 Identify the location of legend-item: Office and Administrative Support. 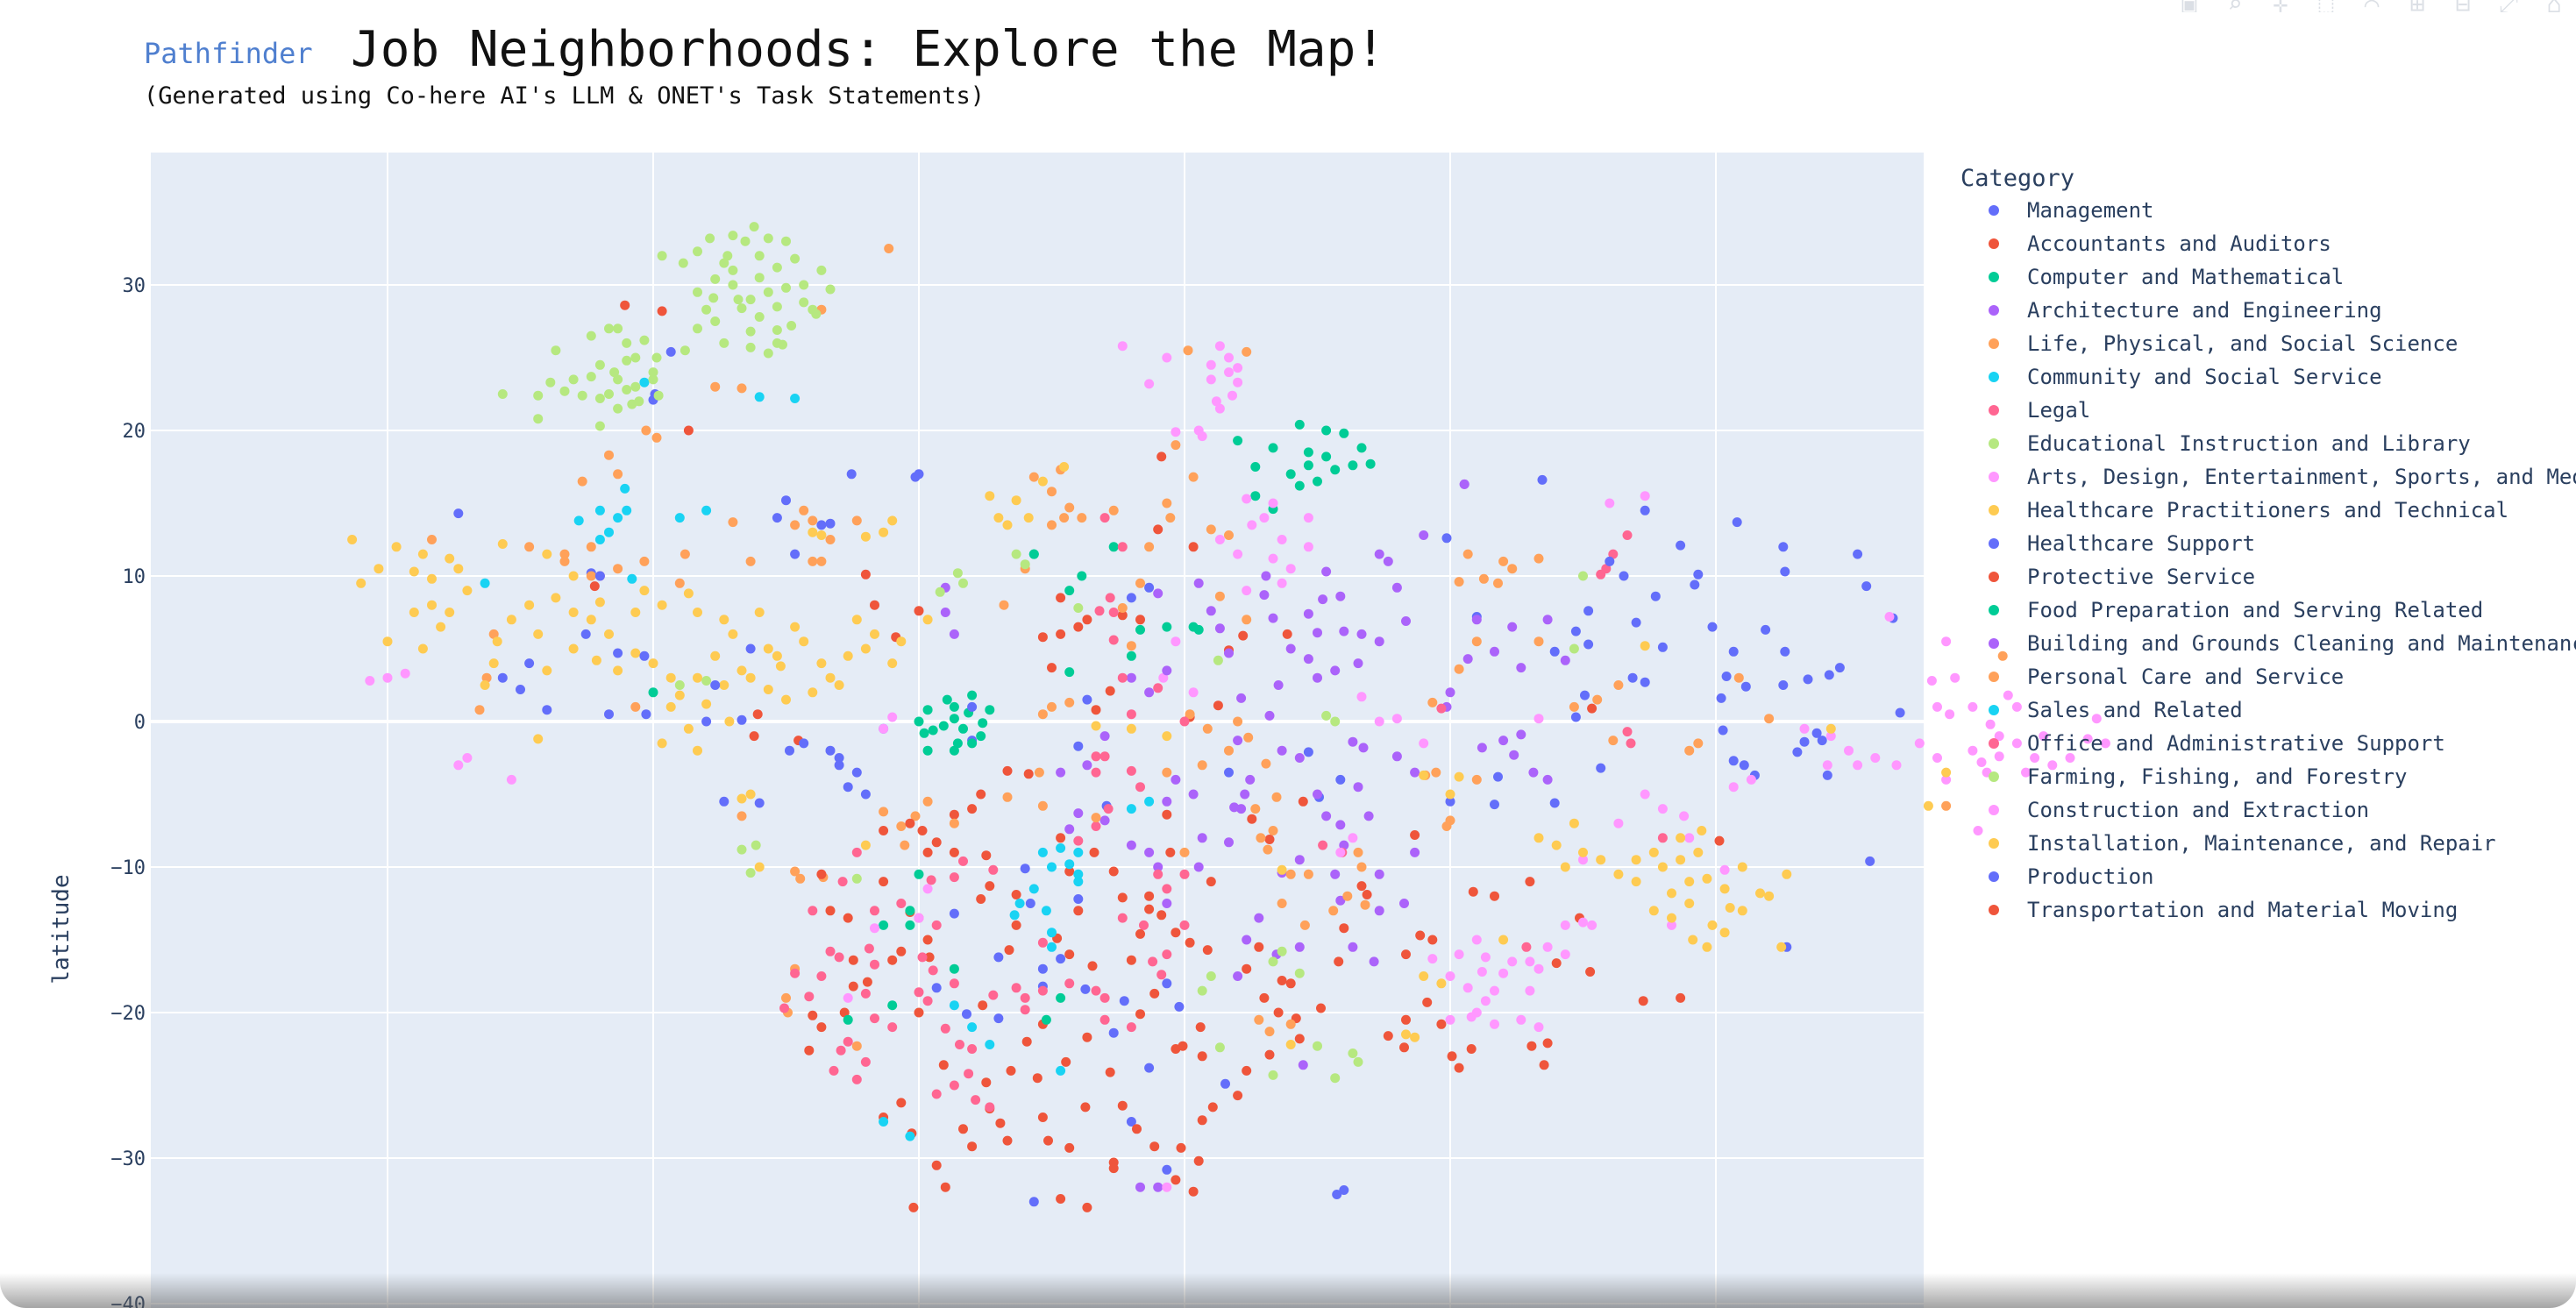
(2217, 743).